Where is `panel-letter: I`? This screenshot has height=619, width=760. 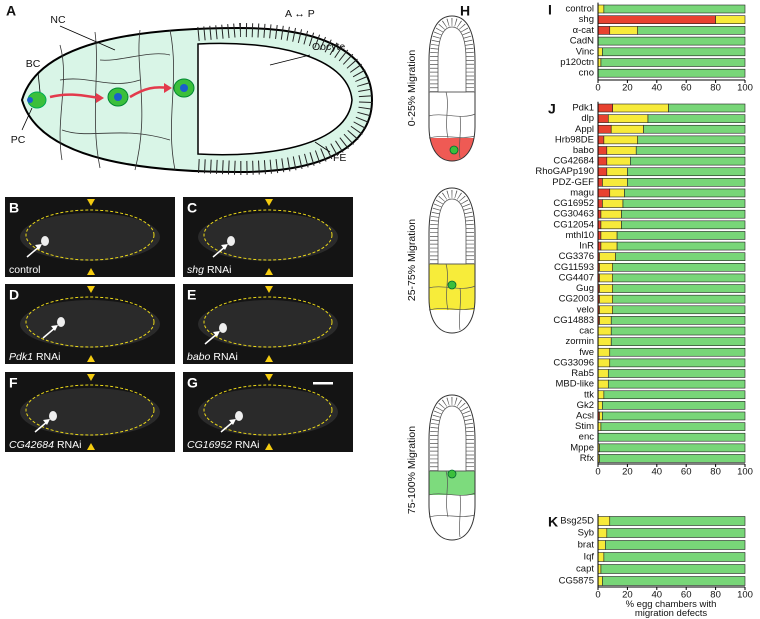
panel-letter: I is located at coordinates (550, 10).